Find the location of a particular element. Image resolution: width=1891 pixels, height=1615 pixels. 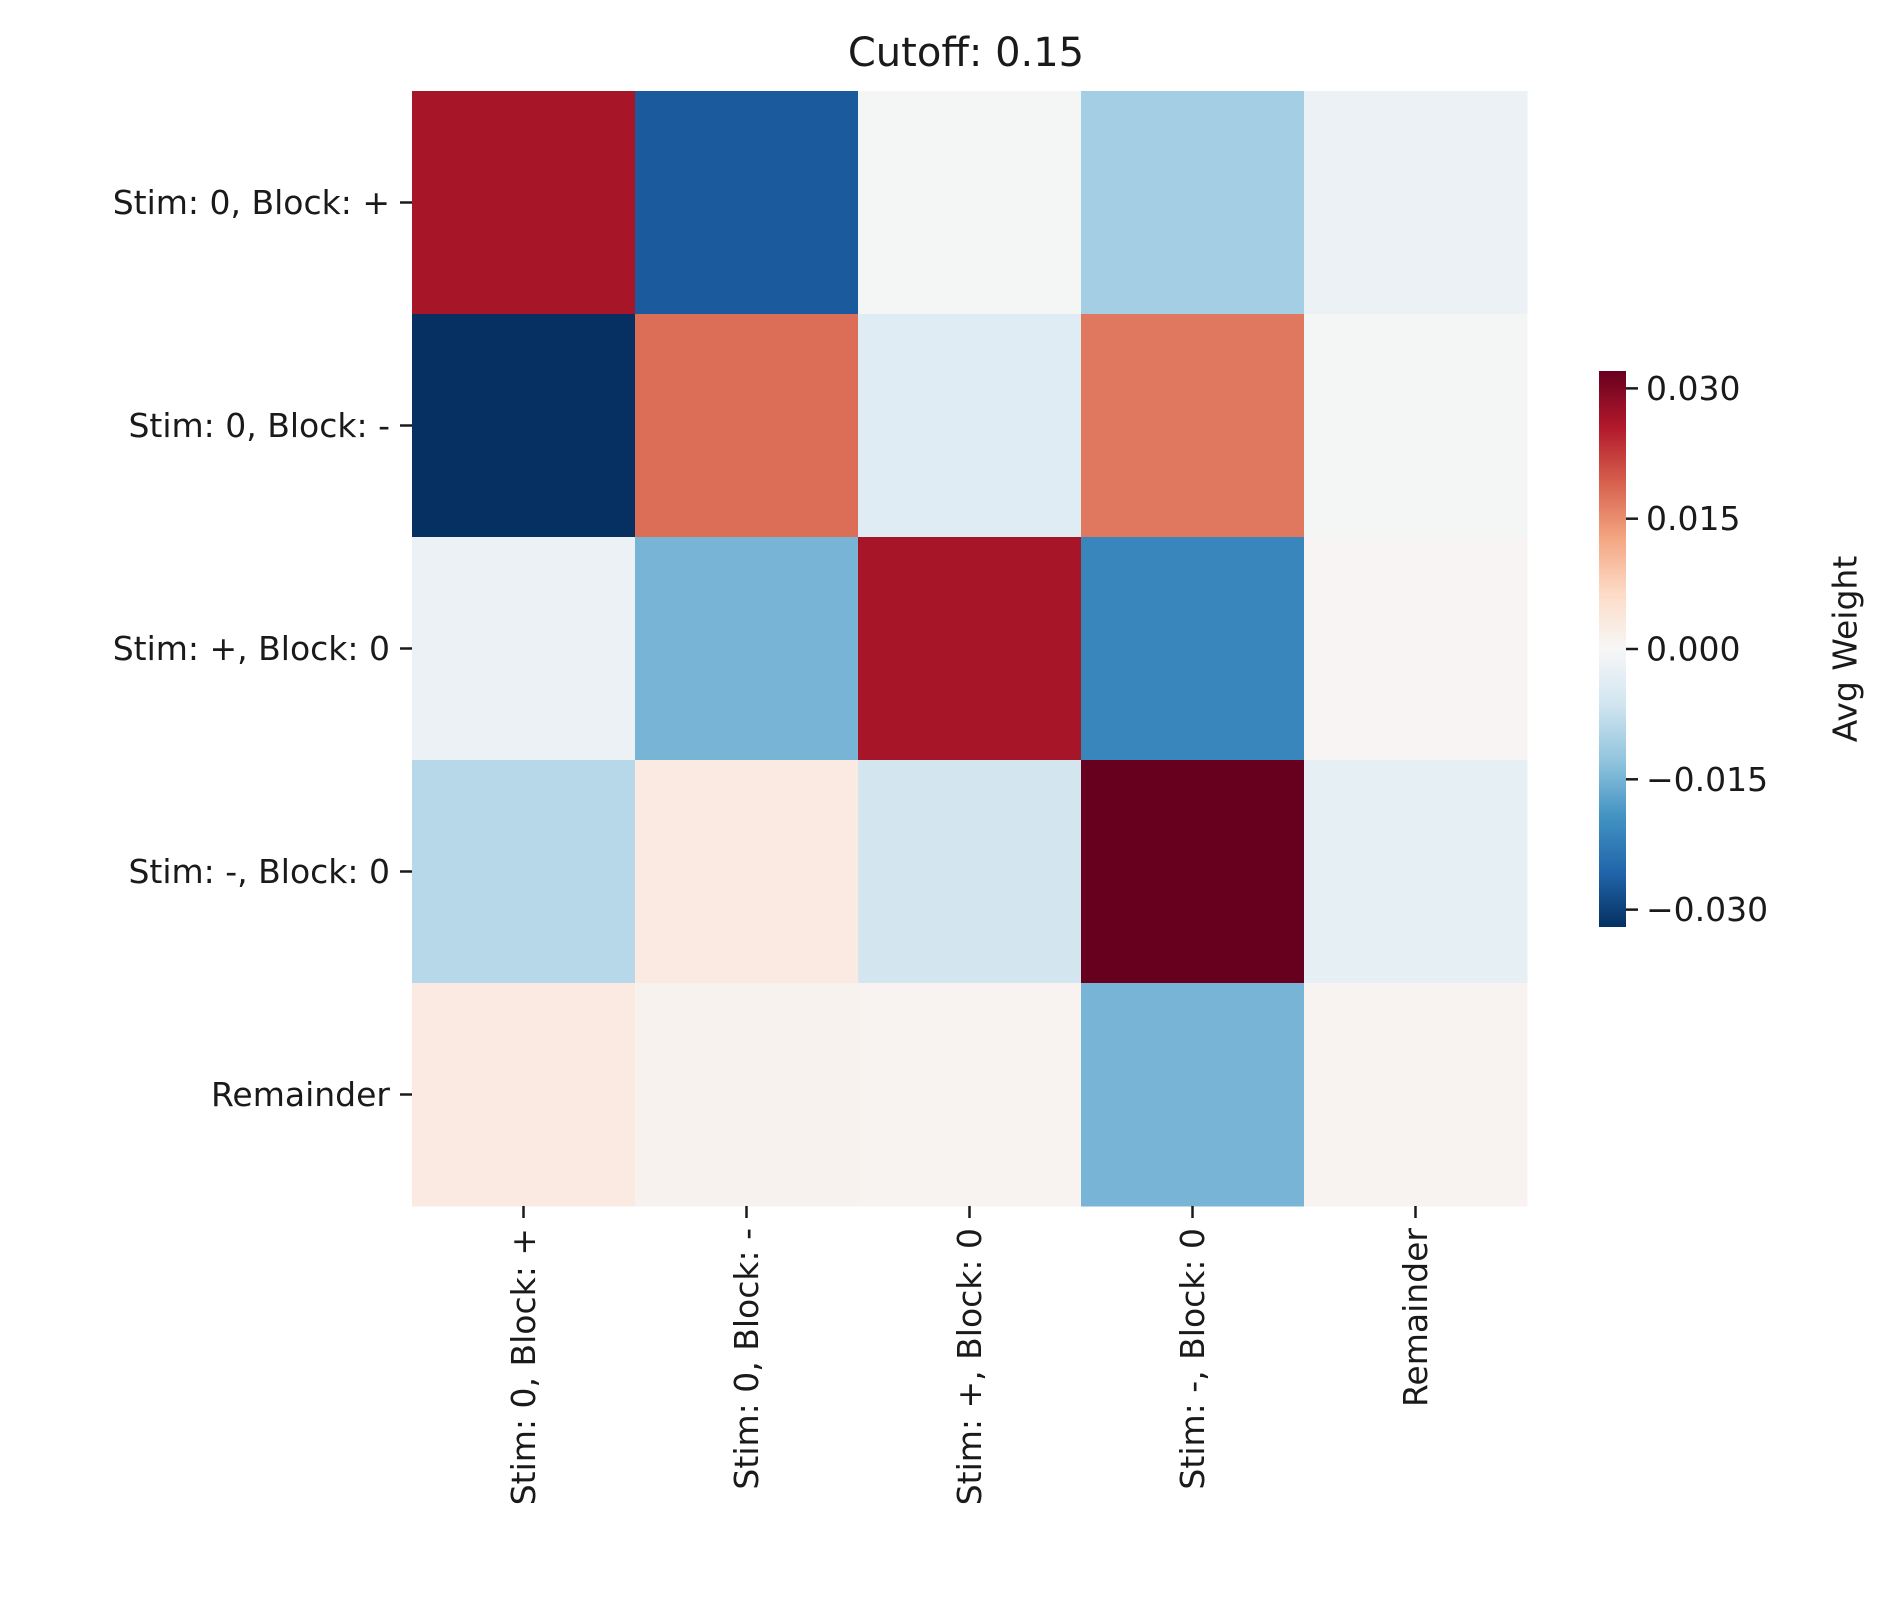

heatmap-cell-r4-c2 is located at coordinates (970, 1095).